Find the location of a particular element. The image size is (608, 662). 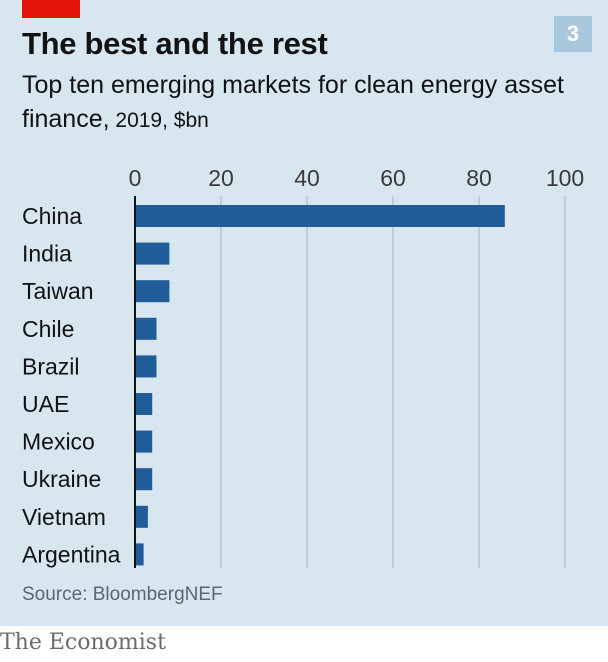

brand-red-tag is located at coordinates (51, 9).